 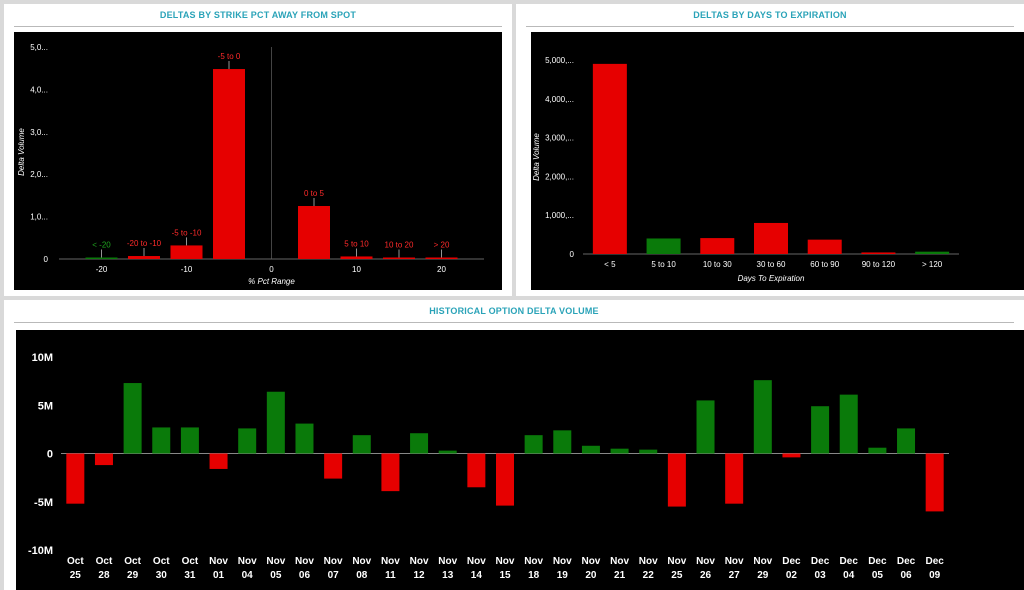 I want to click on x-tick-day: 03, so click(x=821, y=575).